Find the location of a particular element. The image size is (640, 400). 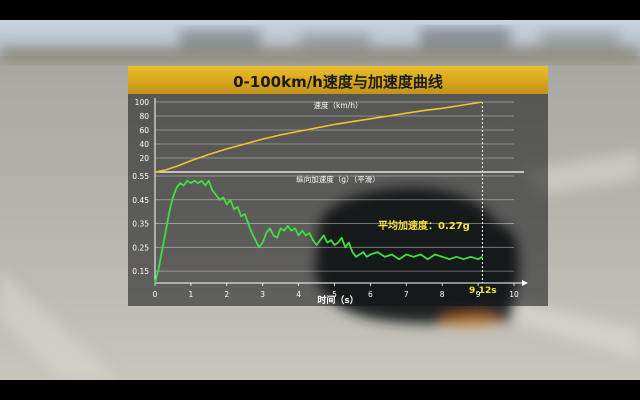

speed-line is located at coordinates (318, 137).